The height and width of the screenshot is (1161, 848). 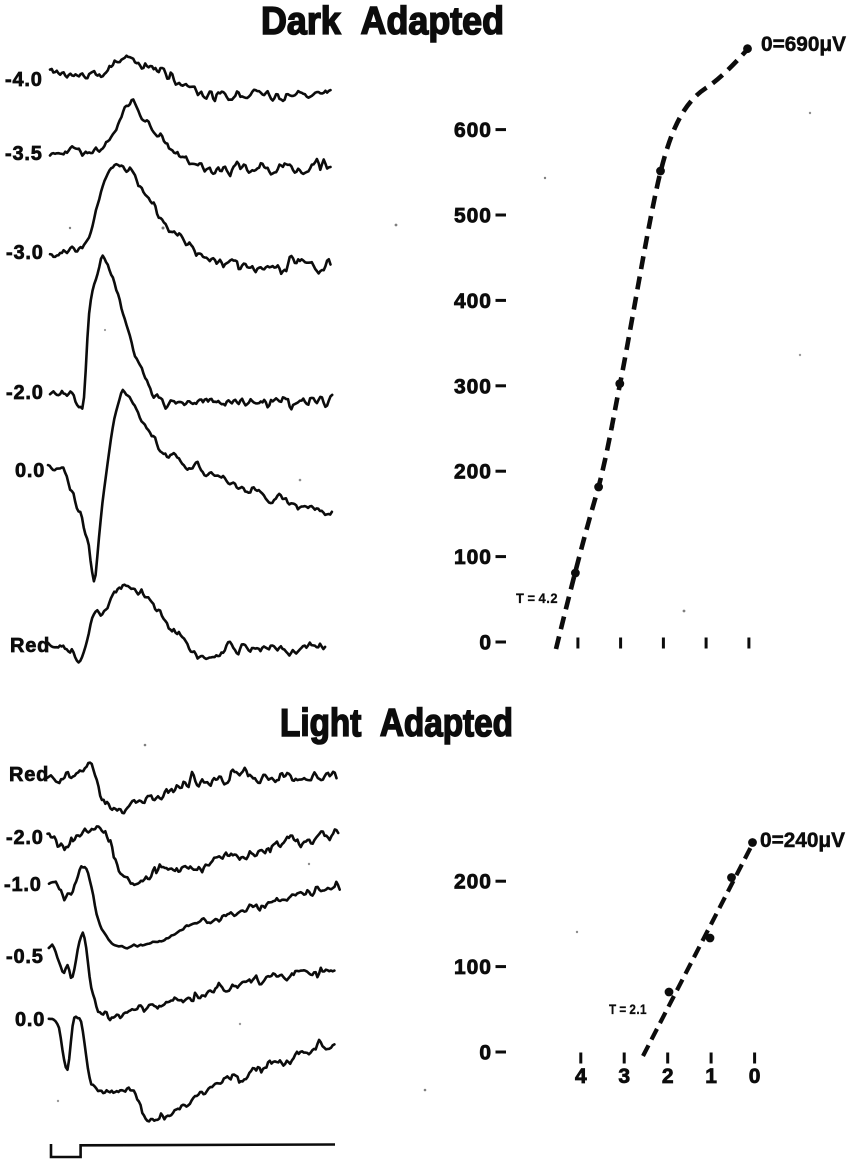 I want to click on svg-text: 2, so click(x=668, y=1076).